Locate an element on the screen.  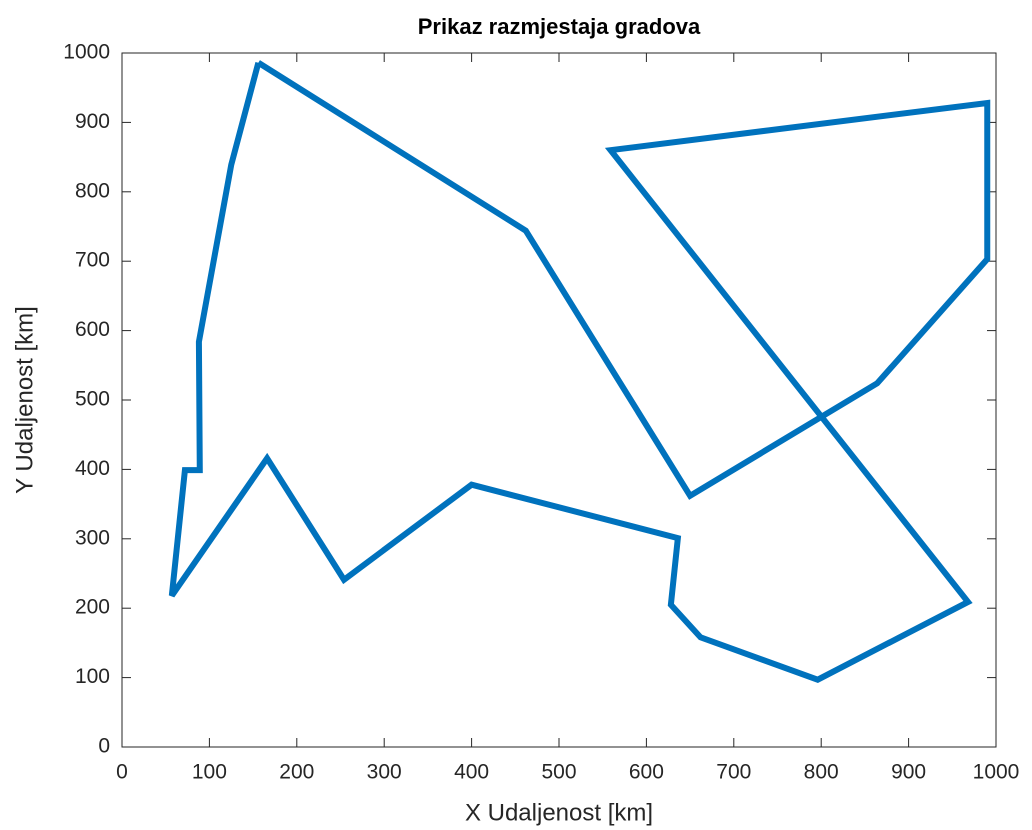
y-tick-label: 0 is located at coordinates (104, 746).